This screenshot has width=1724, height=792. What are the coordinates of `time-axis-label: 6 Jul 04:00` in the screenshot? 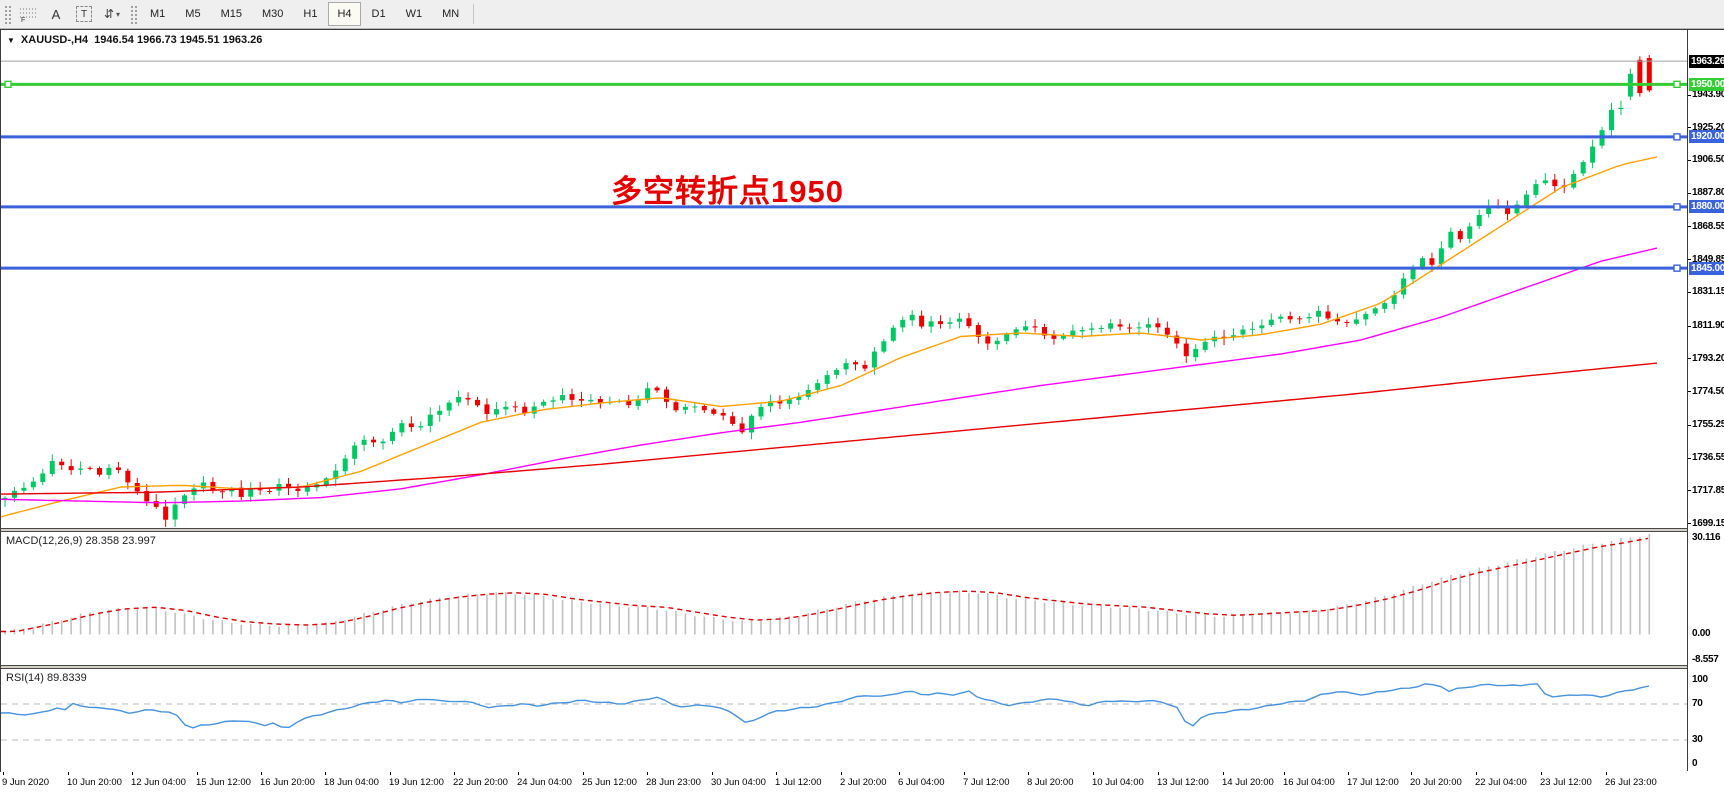 It's located at (921, 782).